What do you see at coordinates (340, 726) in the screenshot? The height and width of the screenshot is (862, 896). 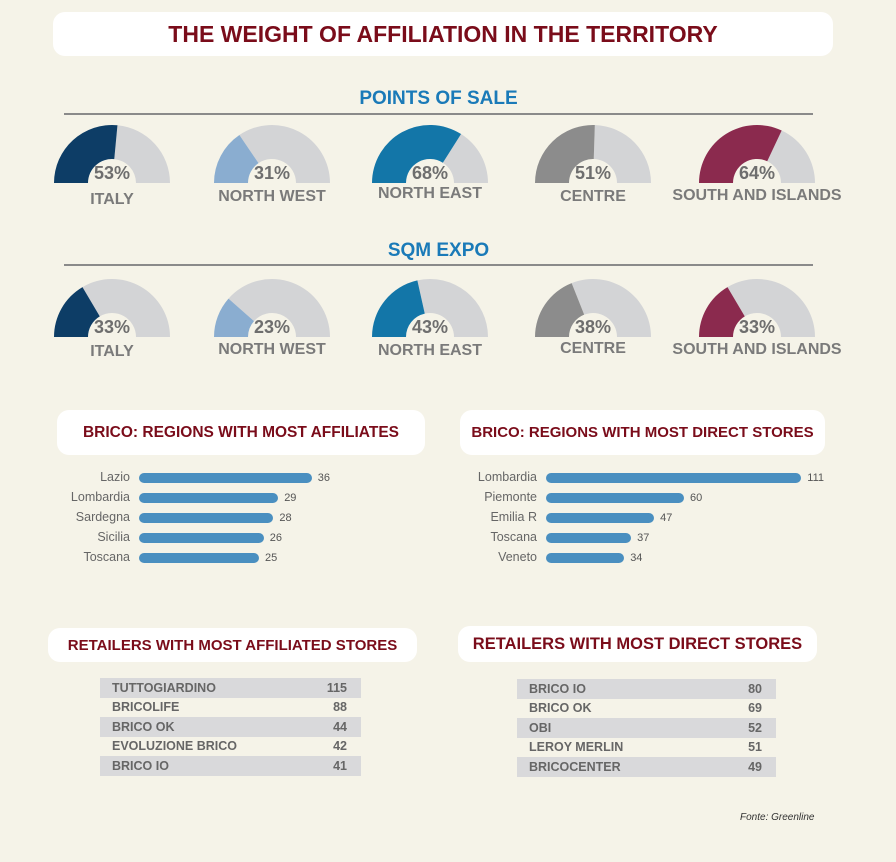 I see `store-count: 44` at bounding box center [340, 726].